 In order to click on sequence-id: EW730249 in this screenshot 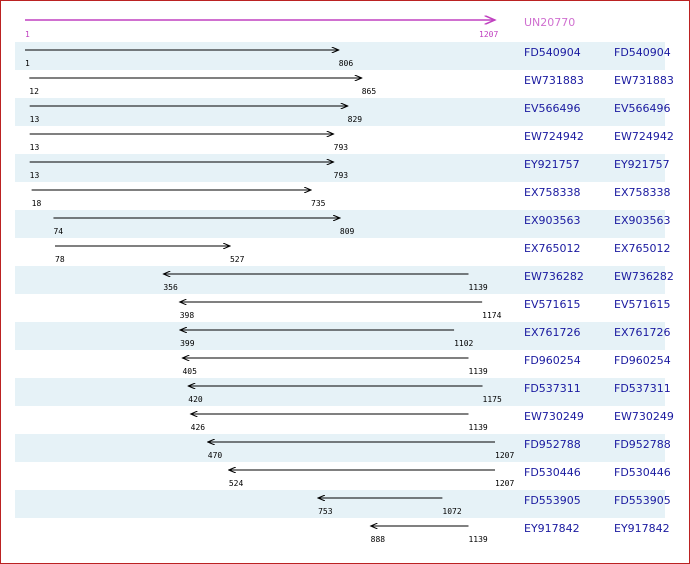, I will do `click(554, 416)`.